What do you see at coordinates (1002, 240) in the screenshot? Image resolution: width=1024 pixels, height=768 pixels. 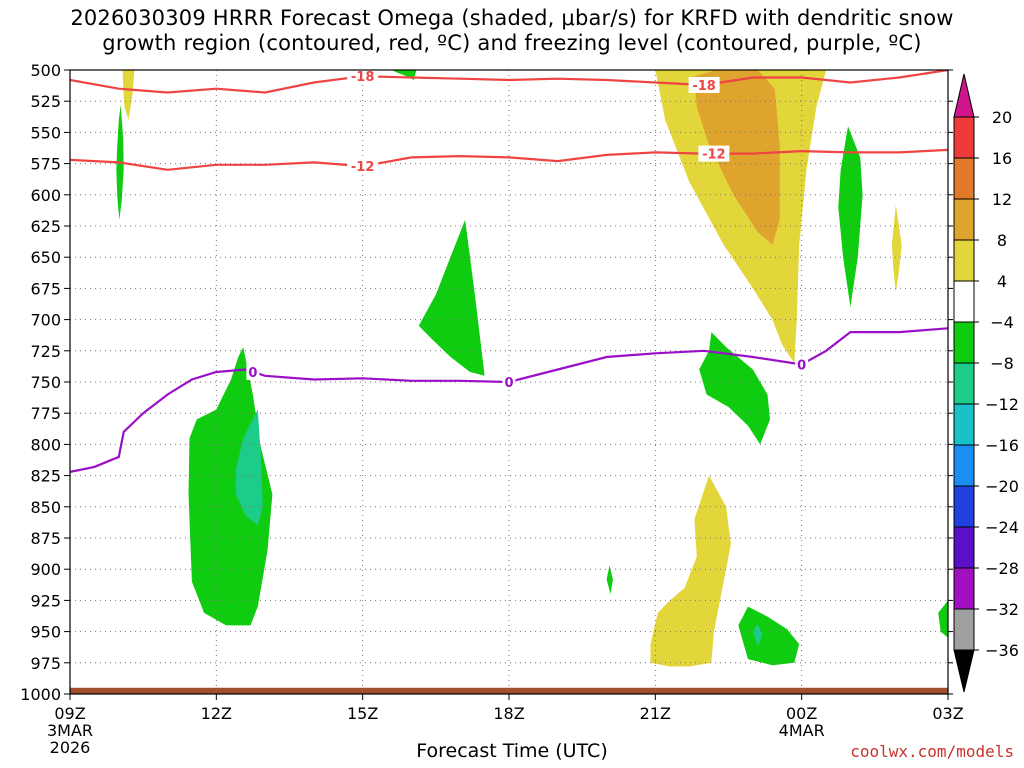 I see `colorbar-label-3: 8` at bounding box center [1002, 240].